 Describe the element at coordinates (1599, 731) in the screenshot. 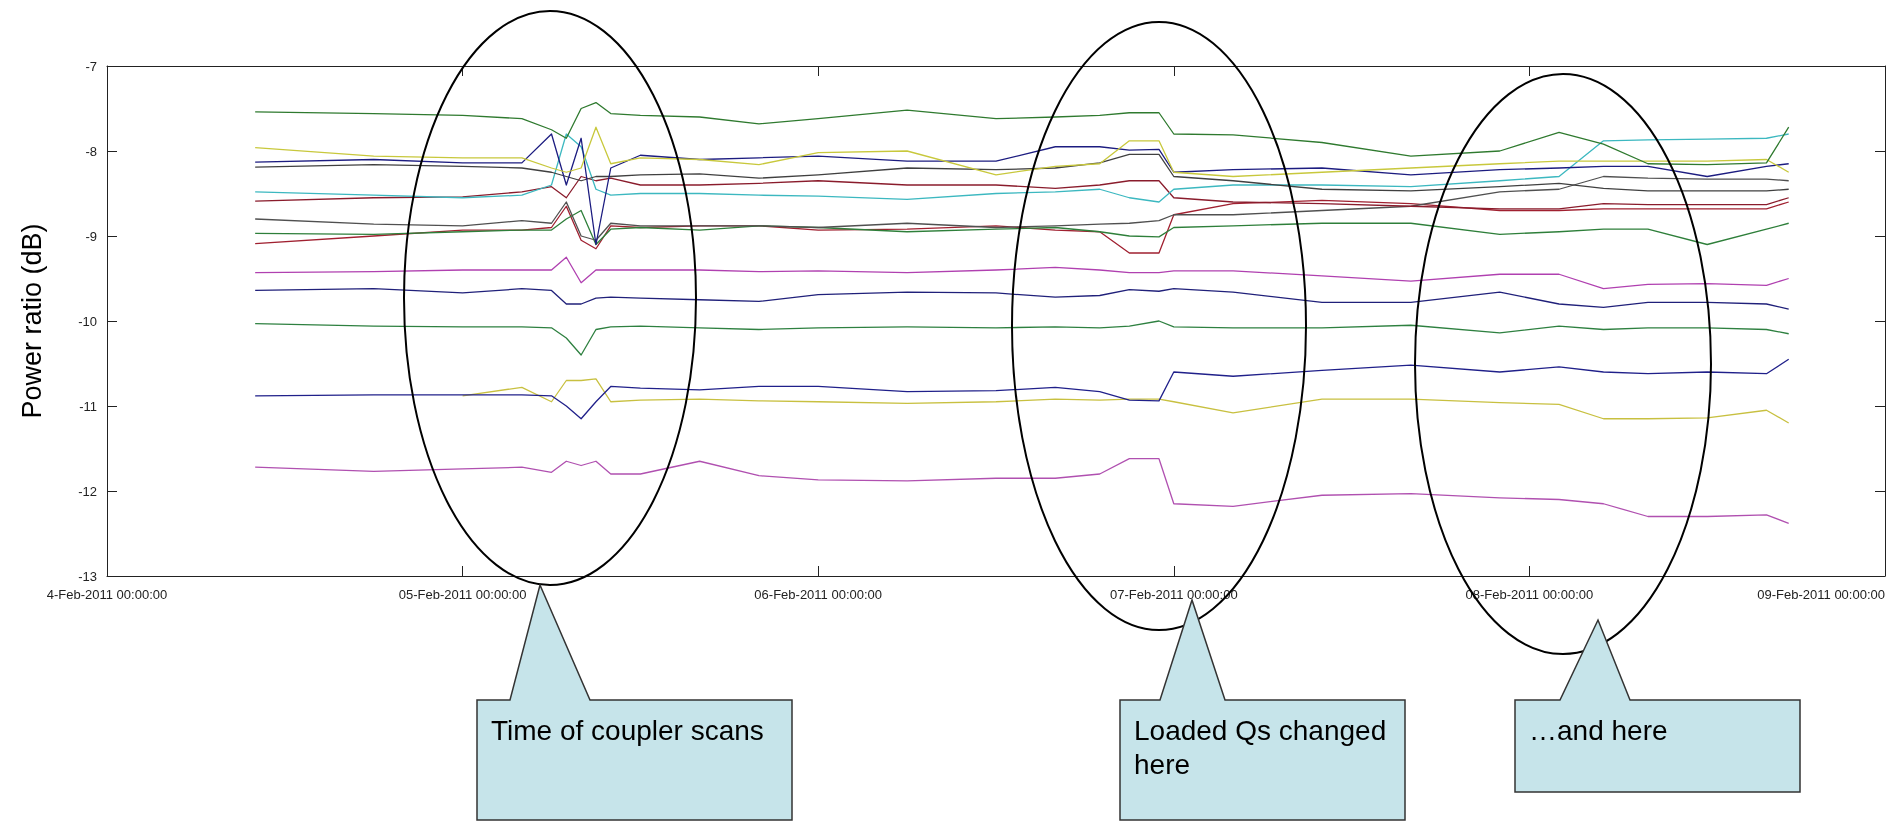

I see `text: …and here` at that location.